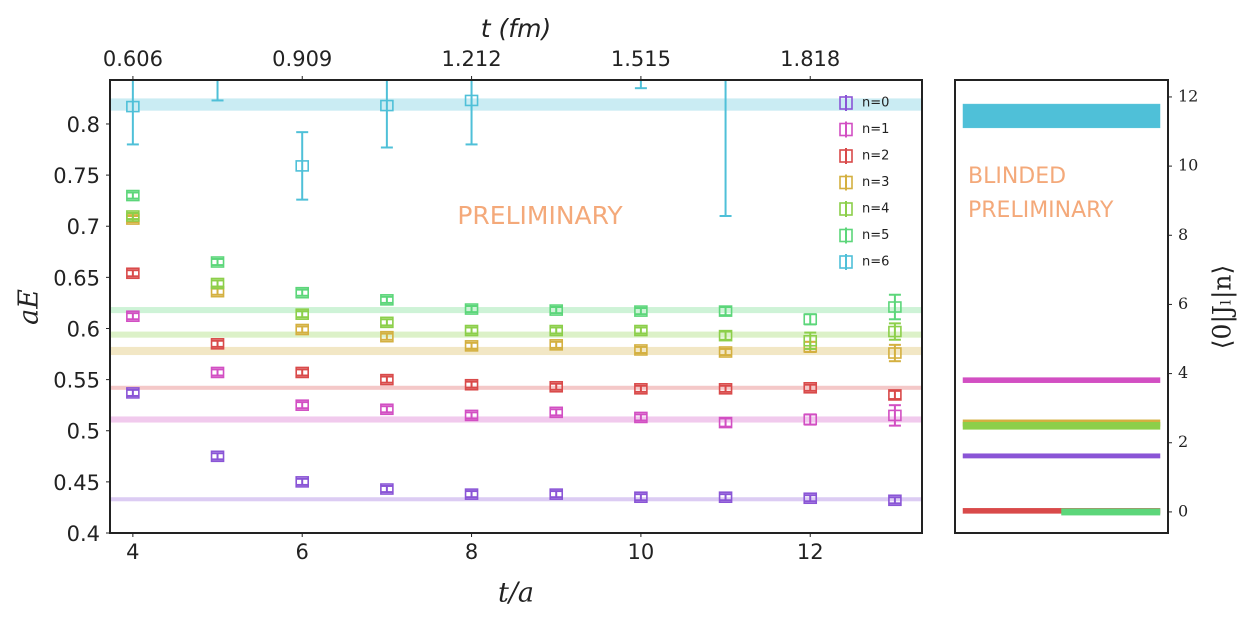 The width and height of the screenshot is (1255, 624). Describe the element at coordinates (516, 593) in the screenshot. I see `x-axis-title: t/a` at that location.